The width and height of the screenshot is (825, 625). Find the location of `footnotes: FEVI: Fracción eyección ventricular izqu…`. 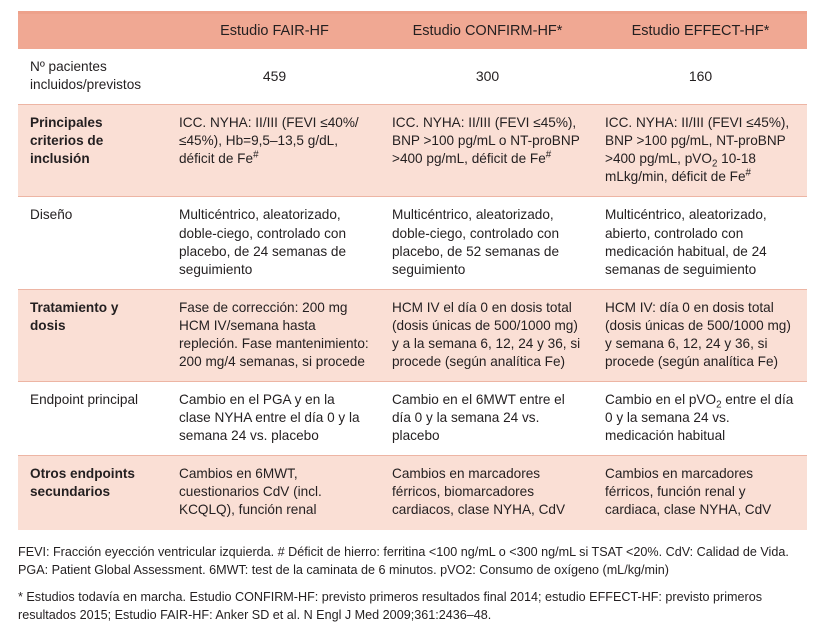

footnotes: FEVI: Fracción eyección ventricular izqu… is located at coordinates (412, 584).